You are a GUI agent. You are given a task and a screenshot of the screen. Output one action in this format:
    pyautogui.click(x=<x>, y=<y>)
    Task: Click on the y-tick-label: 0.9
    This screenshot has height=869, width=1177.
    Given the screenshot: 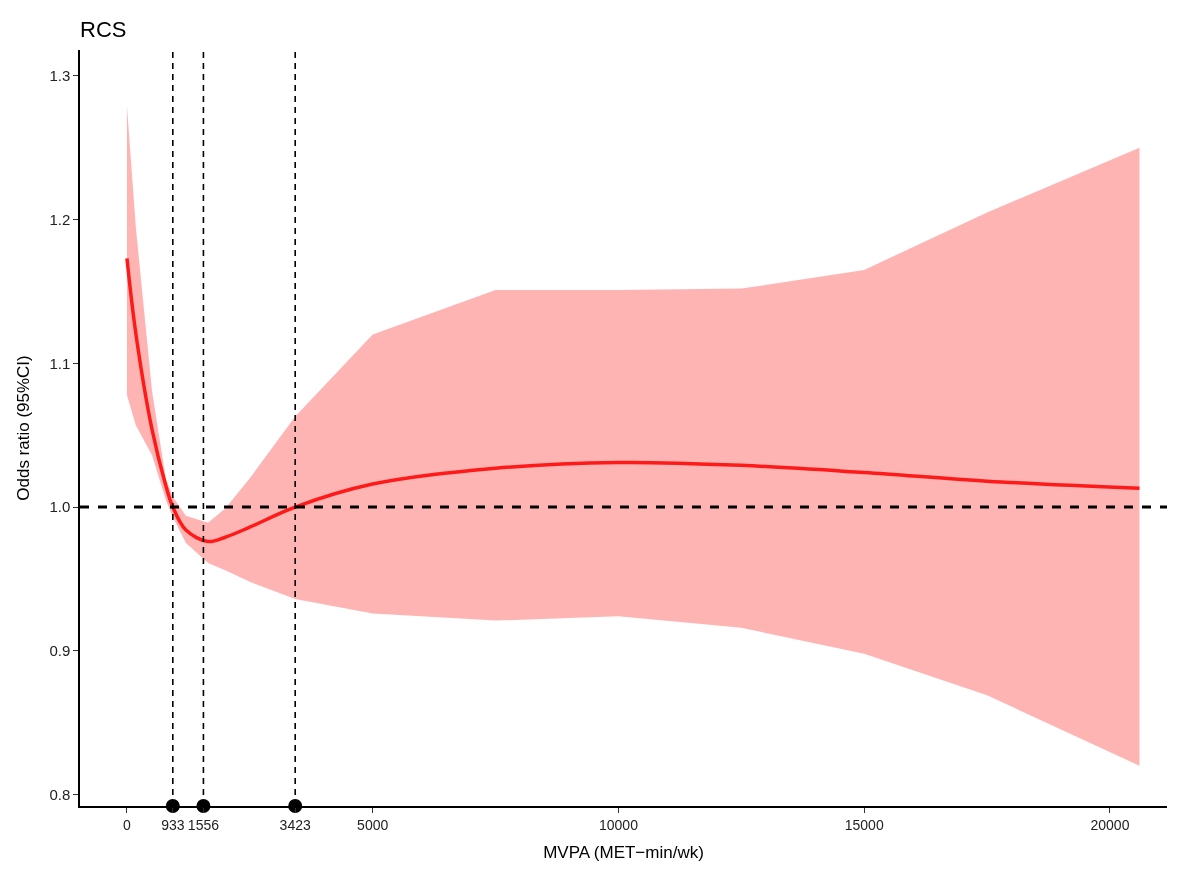 What is the action you would take?
    pyautogui.click(x=60, y=651)
    